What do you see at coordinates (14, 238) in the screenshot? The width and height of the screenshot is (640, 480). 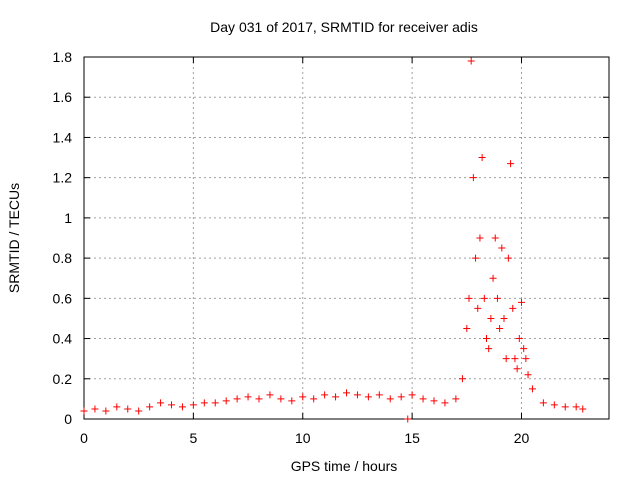 I see `y-axis-title: SRMTID / TECUs` at bounding box center [14, 238].